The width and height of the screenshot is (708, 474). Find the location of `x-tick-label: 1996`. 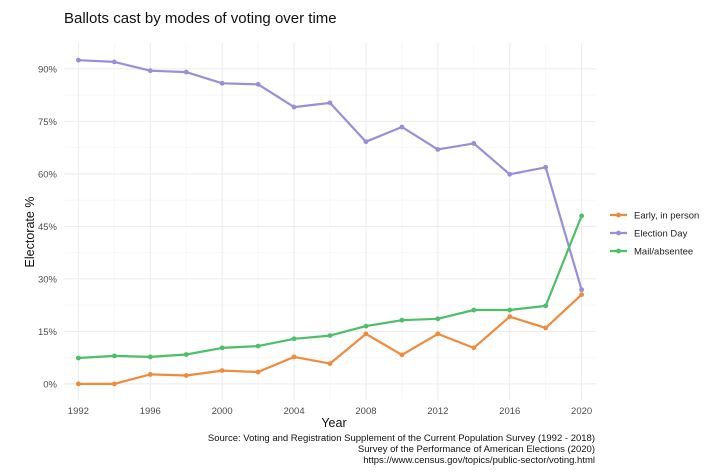

x-tick-label: 1996 is located at coordinates (150, 411).